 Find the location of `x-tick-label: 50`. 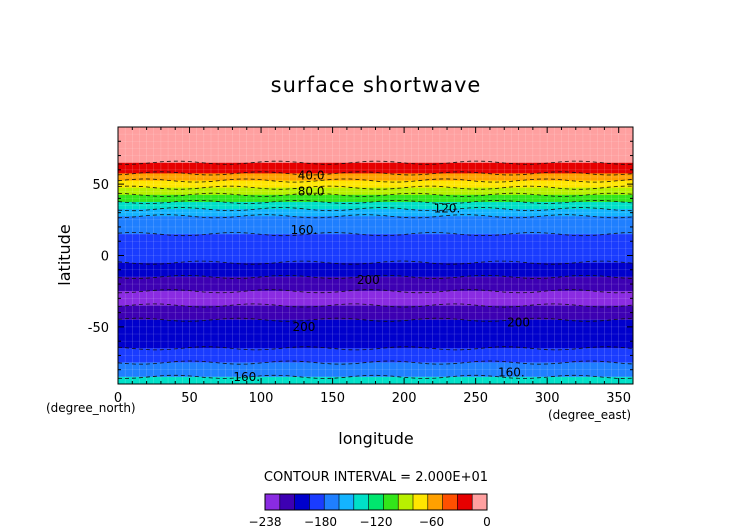

x-tick-label: 50 is located at coordinates (189, 398).